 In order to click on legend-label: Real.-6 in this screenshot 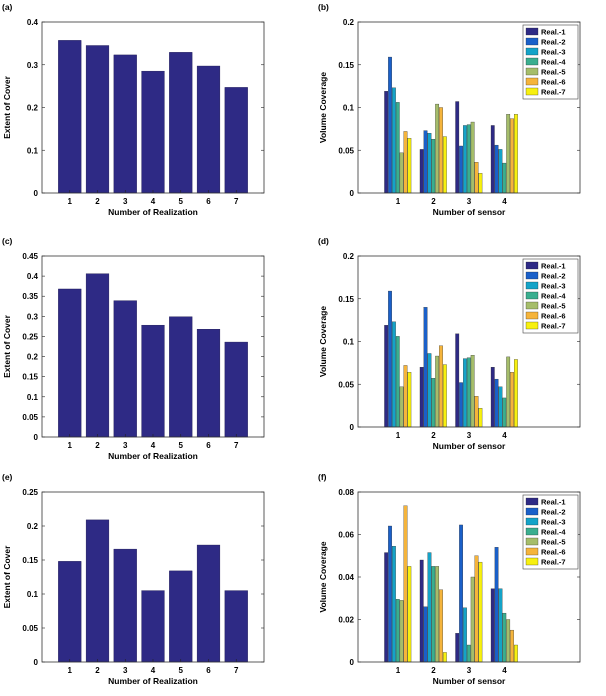, I will do `click(553, 552)`.